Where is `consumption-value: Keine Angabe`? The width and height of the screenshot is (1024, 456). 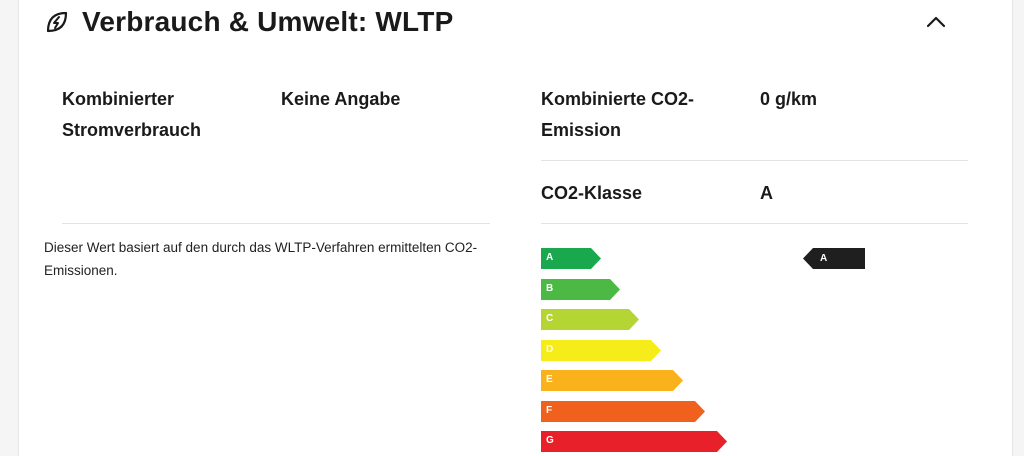
consumption-value: Keine Angabe is located at coordinates (341, 99).